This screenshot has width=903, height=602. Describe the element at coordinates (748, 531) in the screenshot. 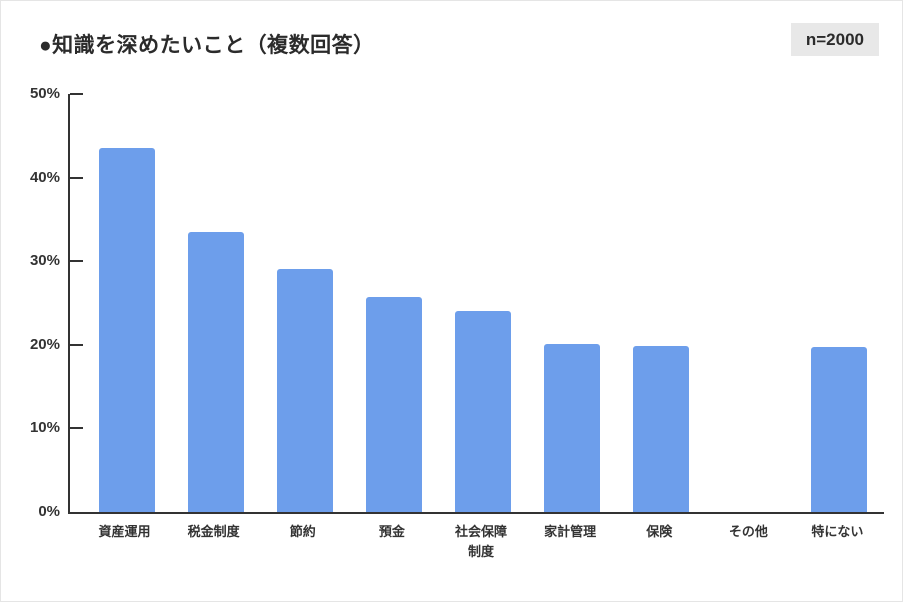

I see `x-axis-label: その他` at that location.